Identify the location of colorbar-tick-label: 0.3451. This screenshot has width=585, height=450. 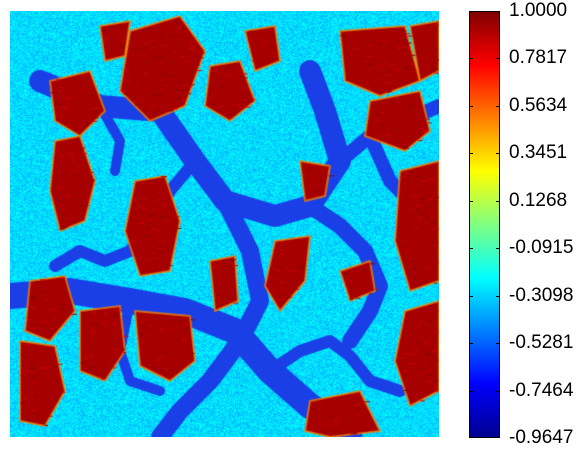
(538, 153).